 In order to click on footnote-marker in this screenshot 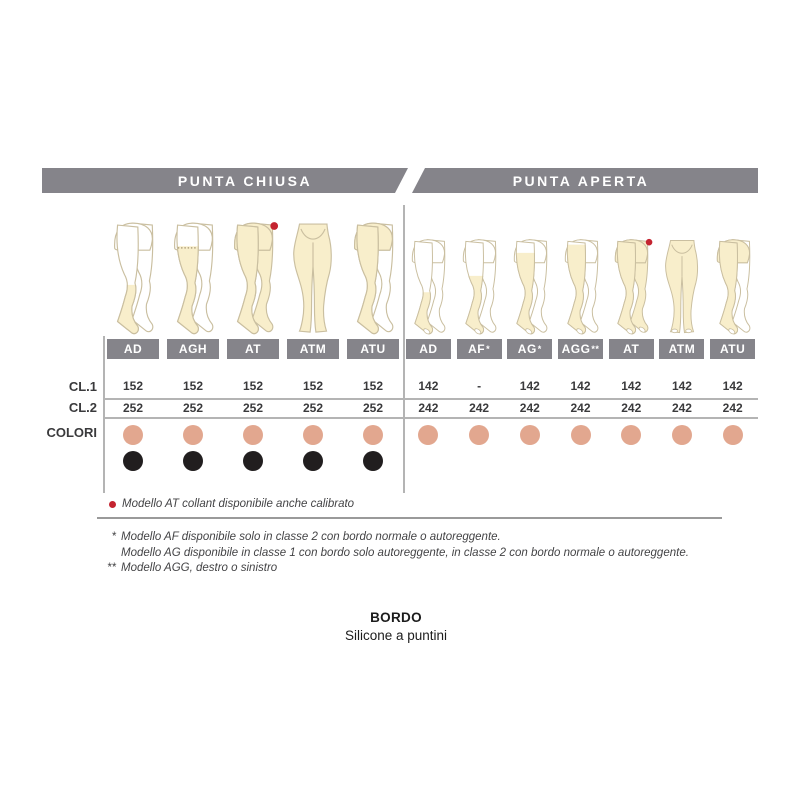, I will do `click(110, 554)`.